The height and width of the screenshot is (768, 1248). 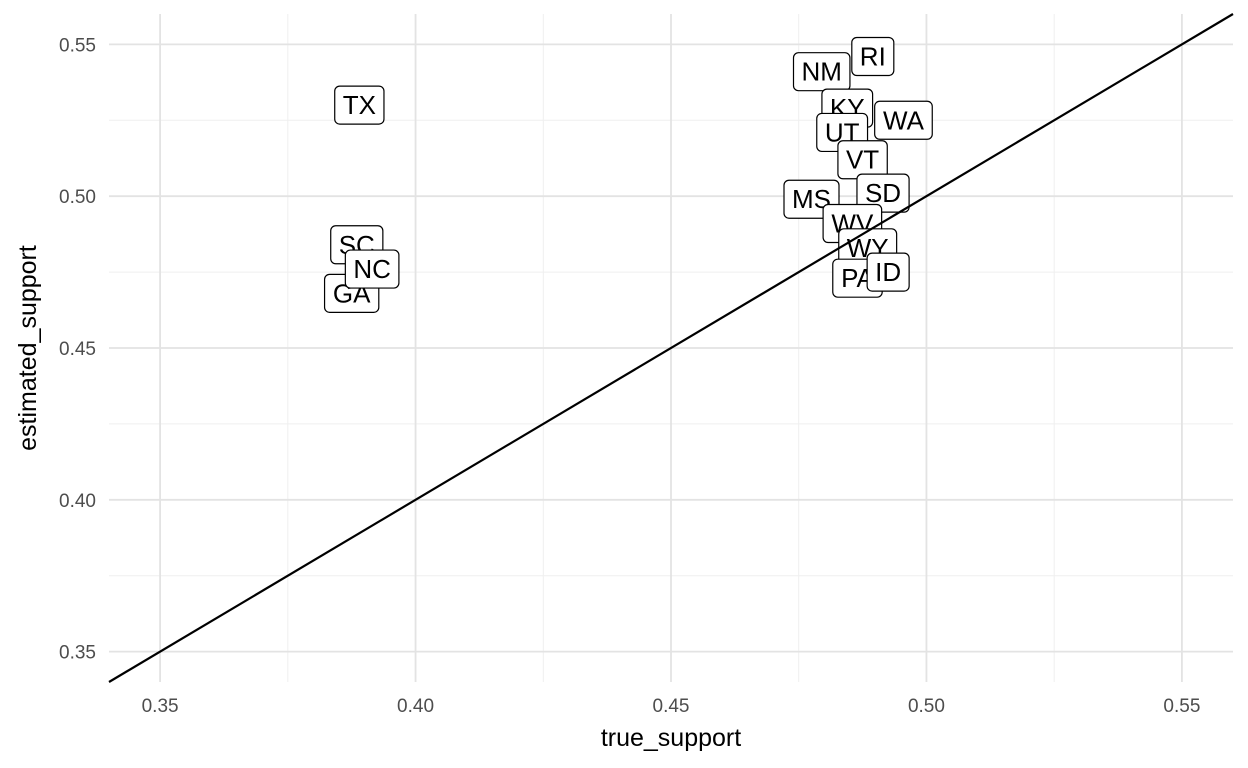 I want to click on point-sd: SD, so click(x=883, y=193).